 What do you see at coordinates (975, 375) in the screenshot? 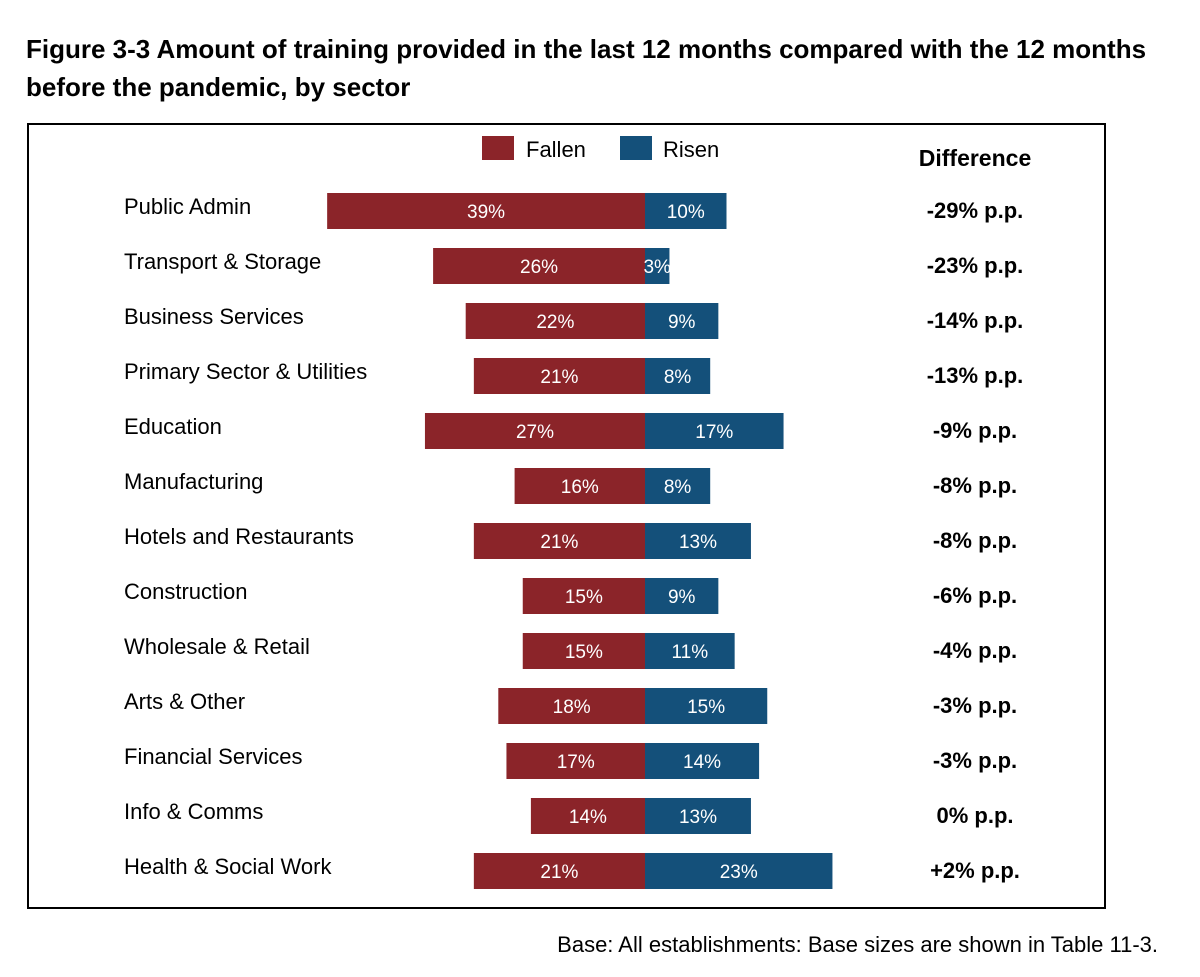
I see `difference-value: -13% p.p.` at bounding box center [975, 375].